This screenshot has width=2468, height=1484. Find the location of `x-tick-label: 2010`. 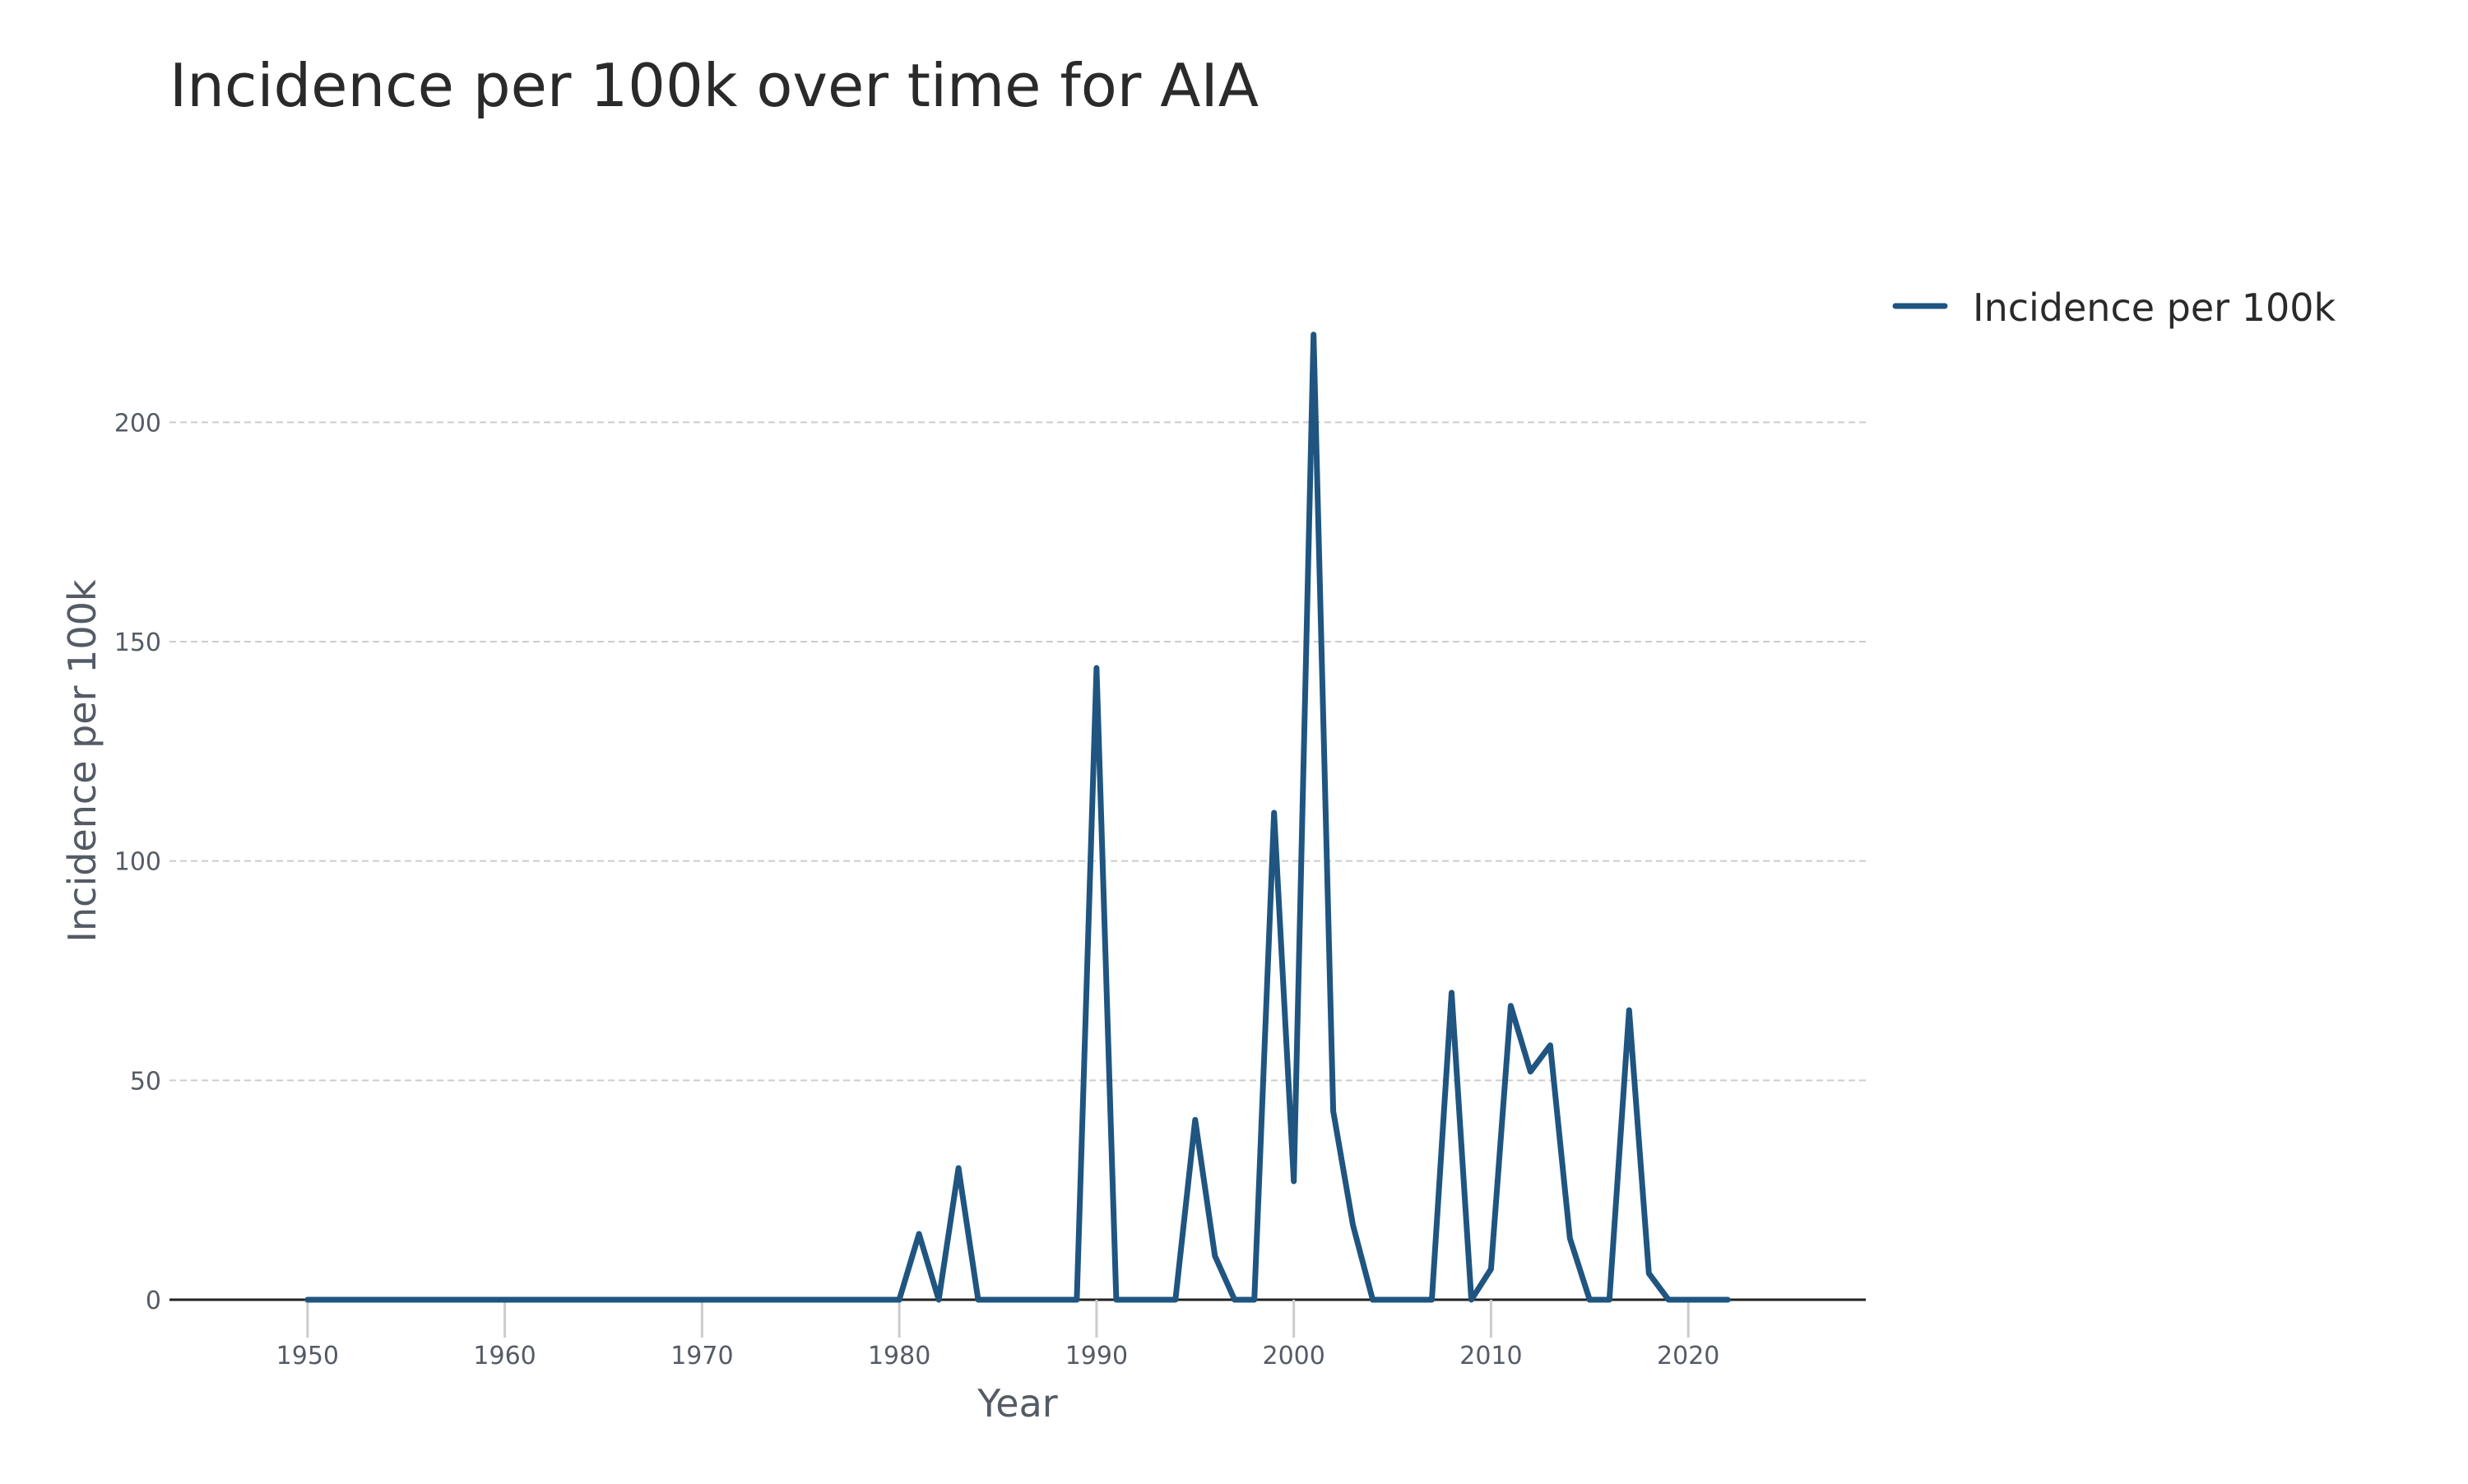

x-tick-label: 2010 is located at coordinates (1490, 1356).